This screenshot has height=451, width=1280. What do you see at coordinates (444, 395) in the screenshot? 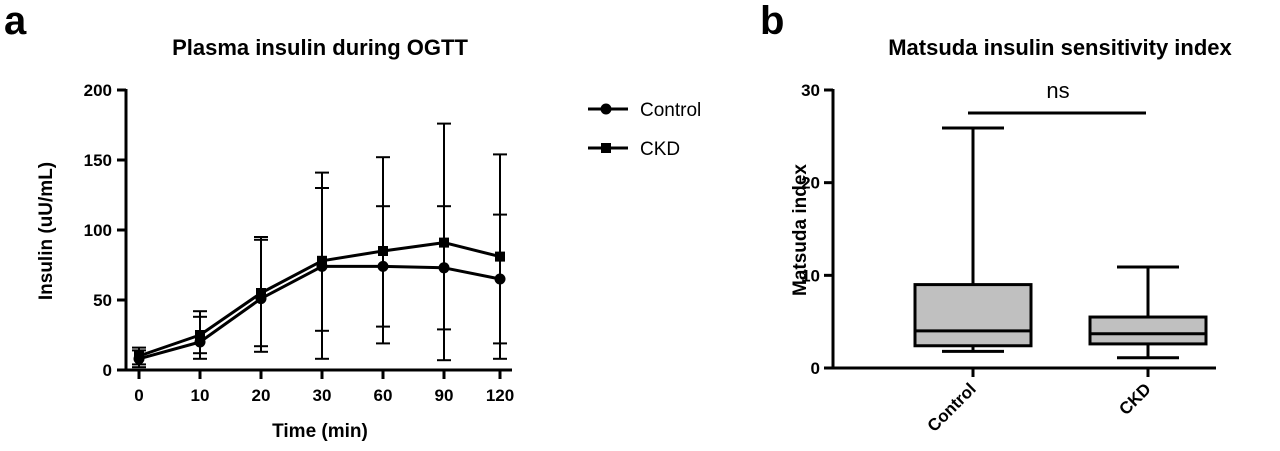
I see `panel-a-x-tick-label: 90` at bounding box center [444, 395].